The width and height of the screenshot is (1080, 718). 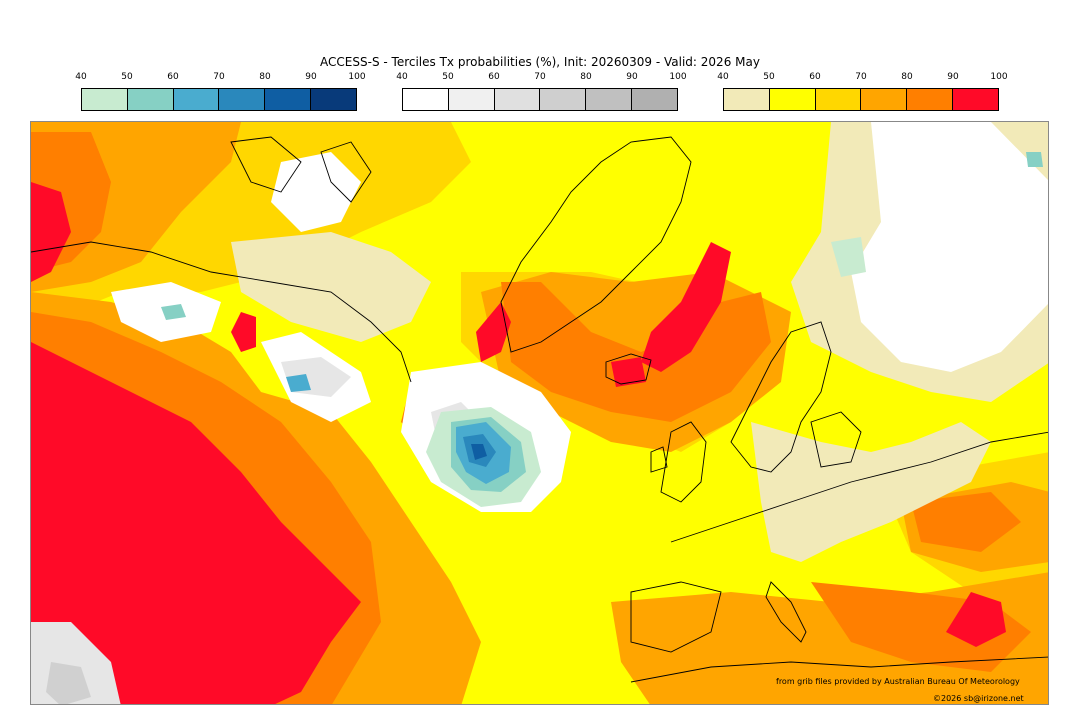 I want to click on coastline-british-isles, so click(x=678, y=462).